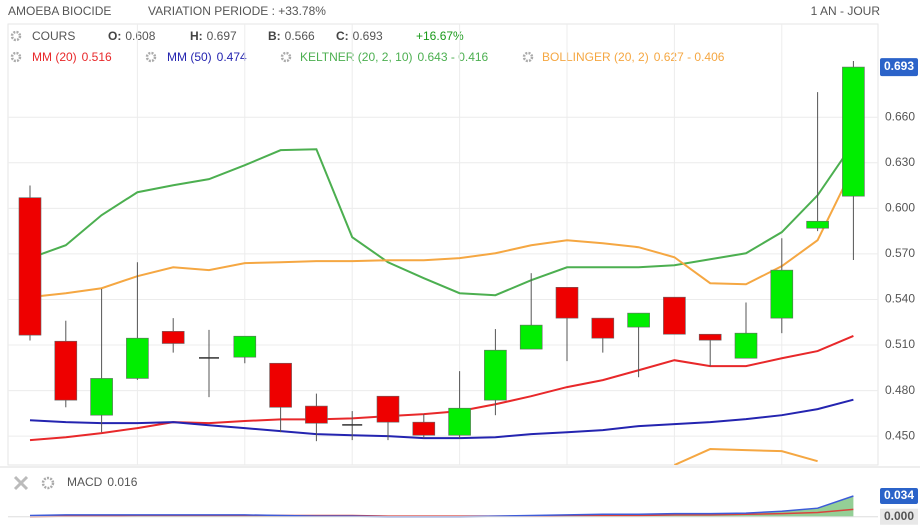 This screenshot has width=920, height=525. What do you see at coordinates (595, 57) in the screenshot?
I see `legend-name: BOLLINGER (20, 2)` at bounding box center [595, 57].